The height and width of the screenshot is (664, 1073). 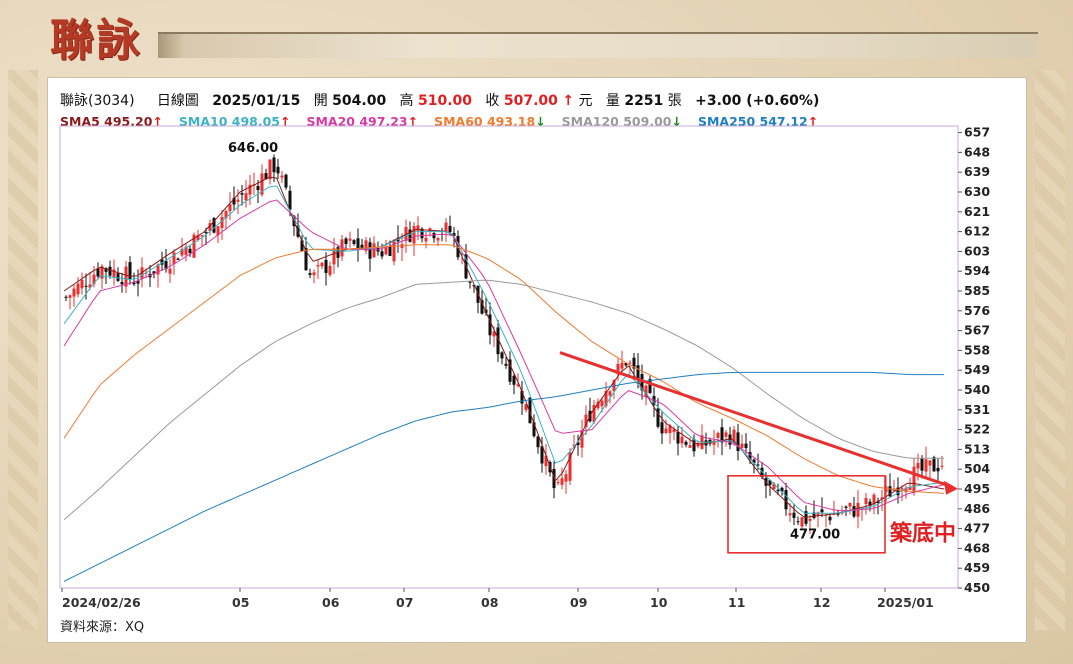 I want to click on trend-arrow-icon: ↑, so click(x=285, y=121).